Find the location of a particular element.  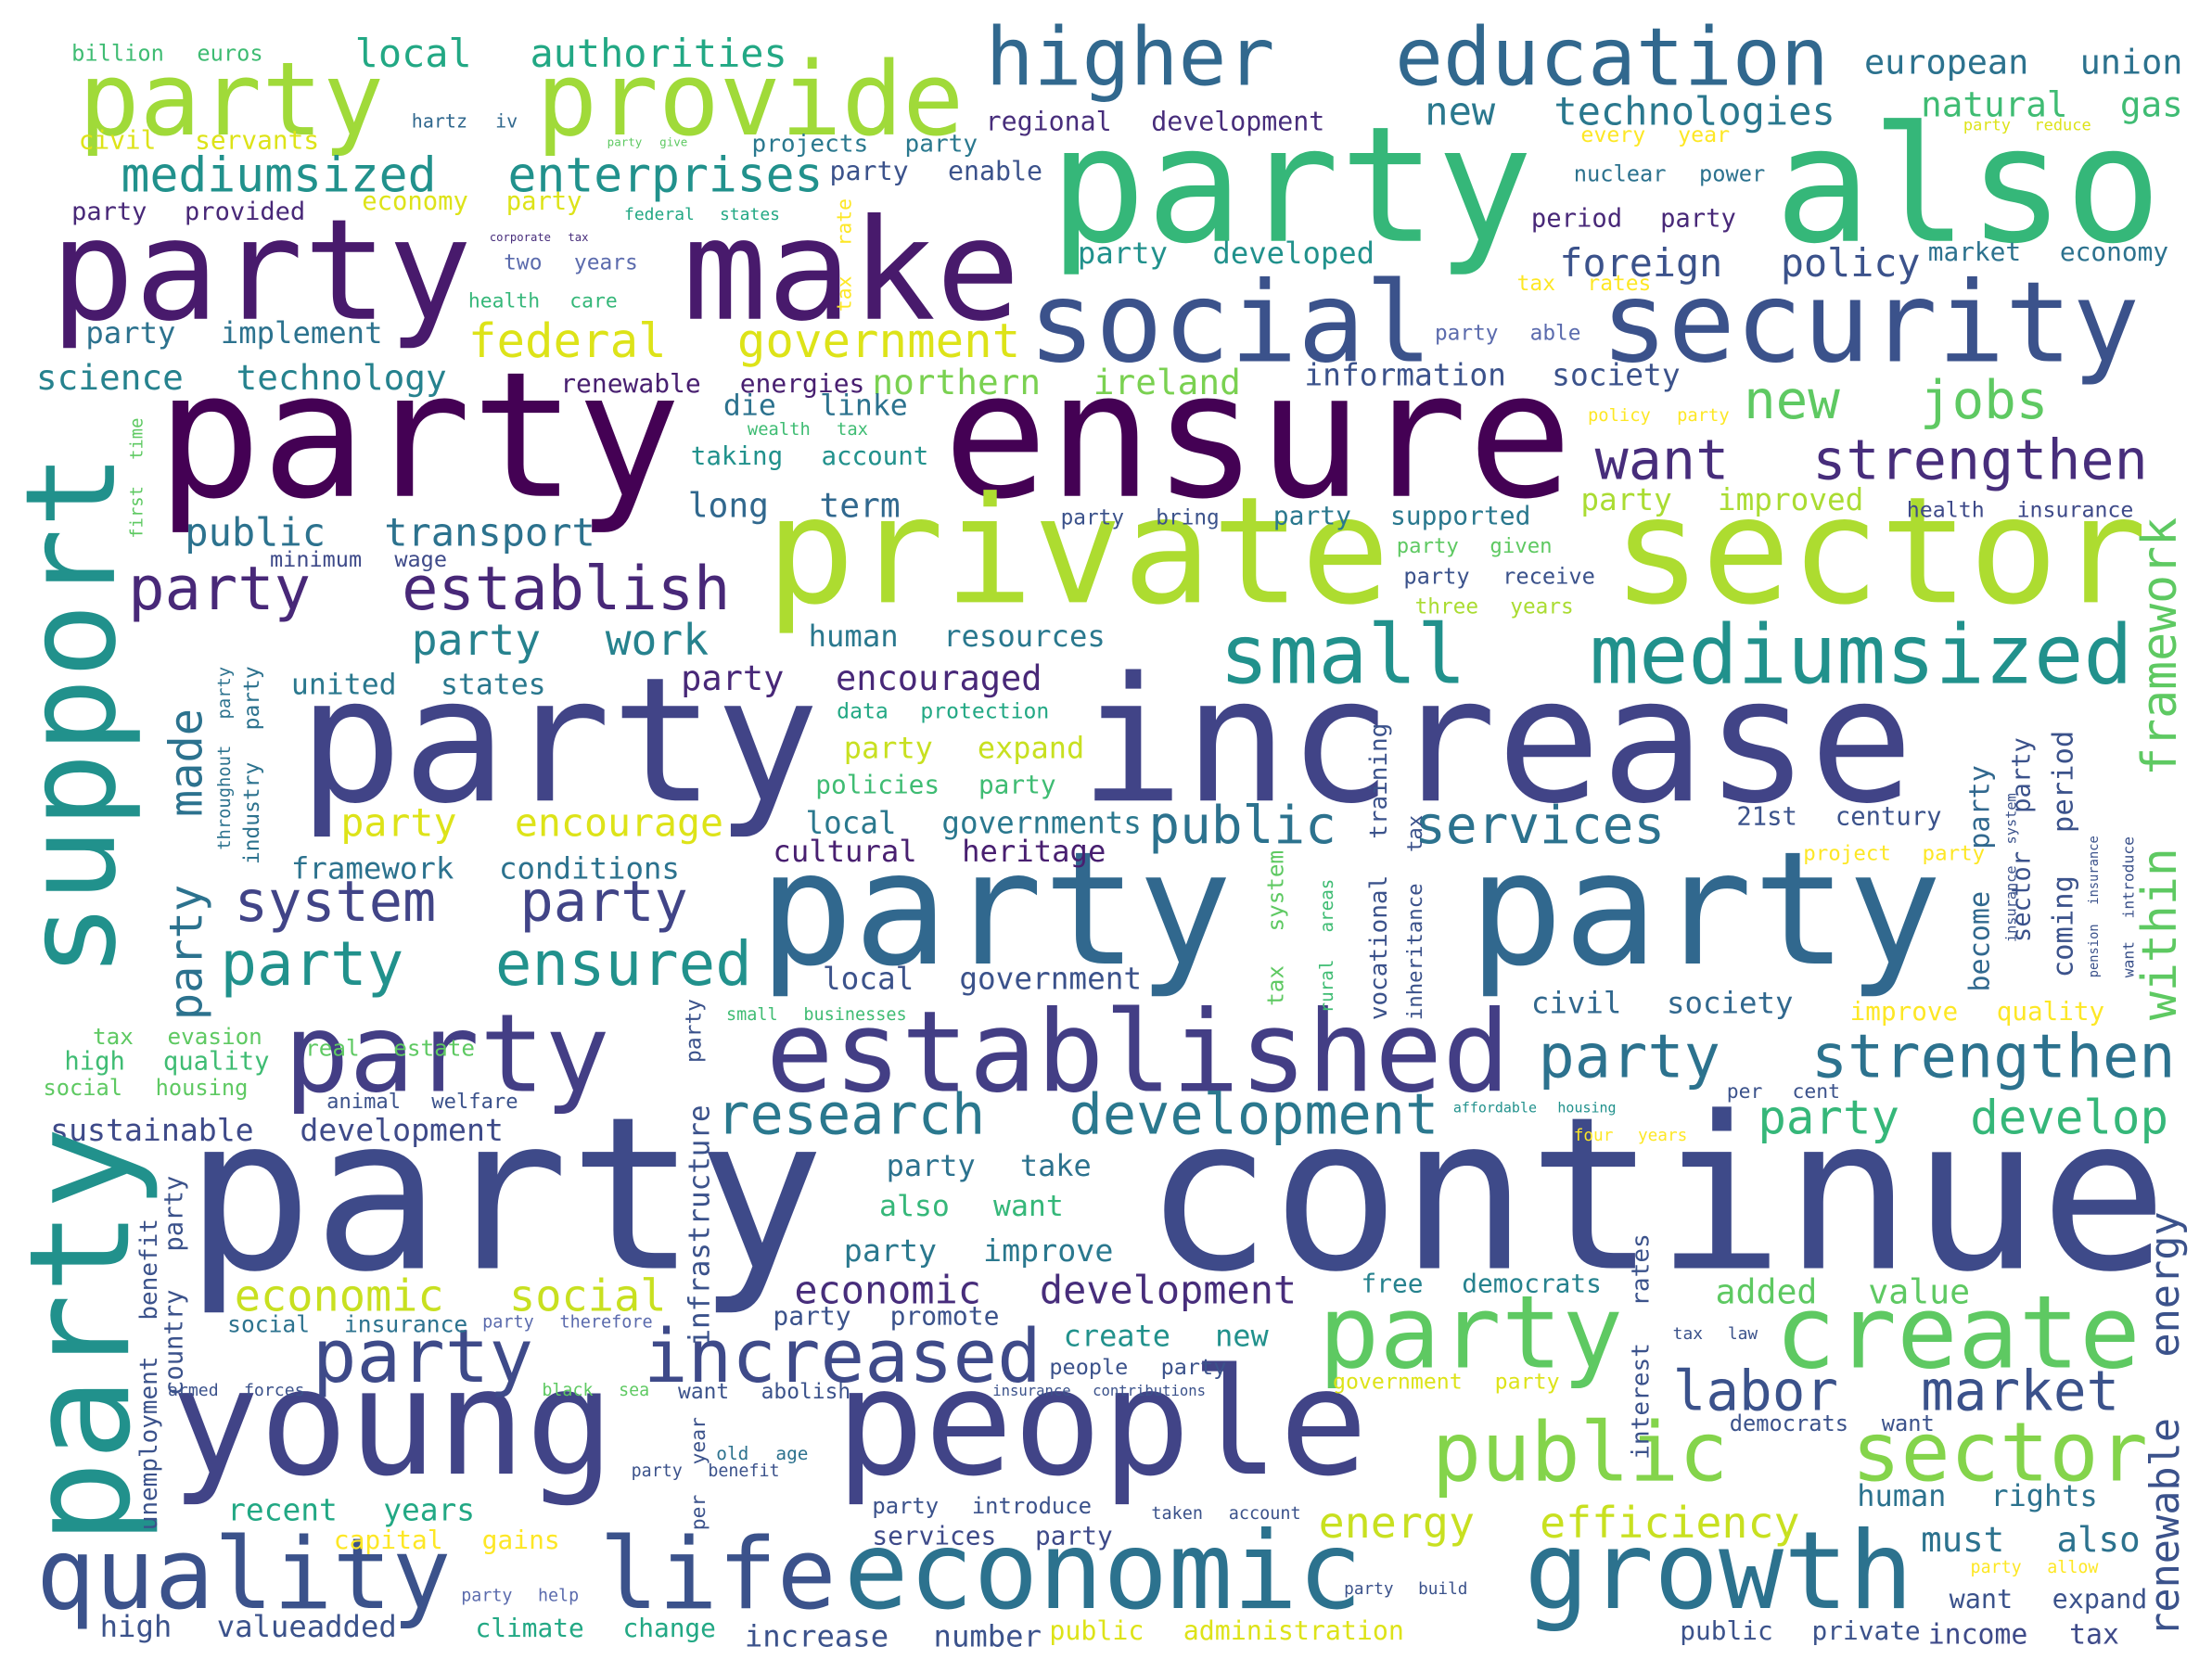

word: party help is located at coordinates (520, 1596).